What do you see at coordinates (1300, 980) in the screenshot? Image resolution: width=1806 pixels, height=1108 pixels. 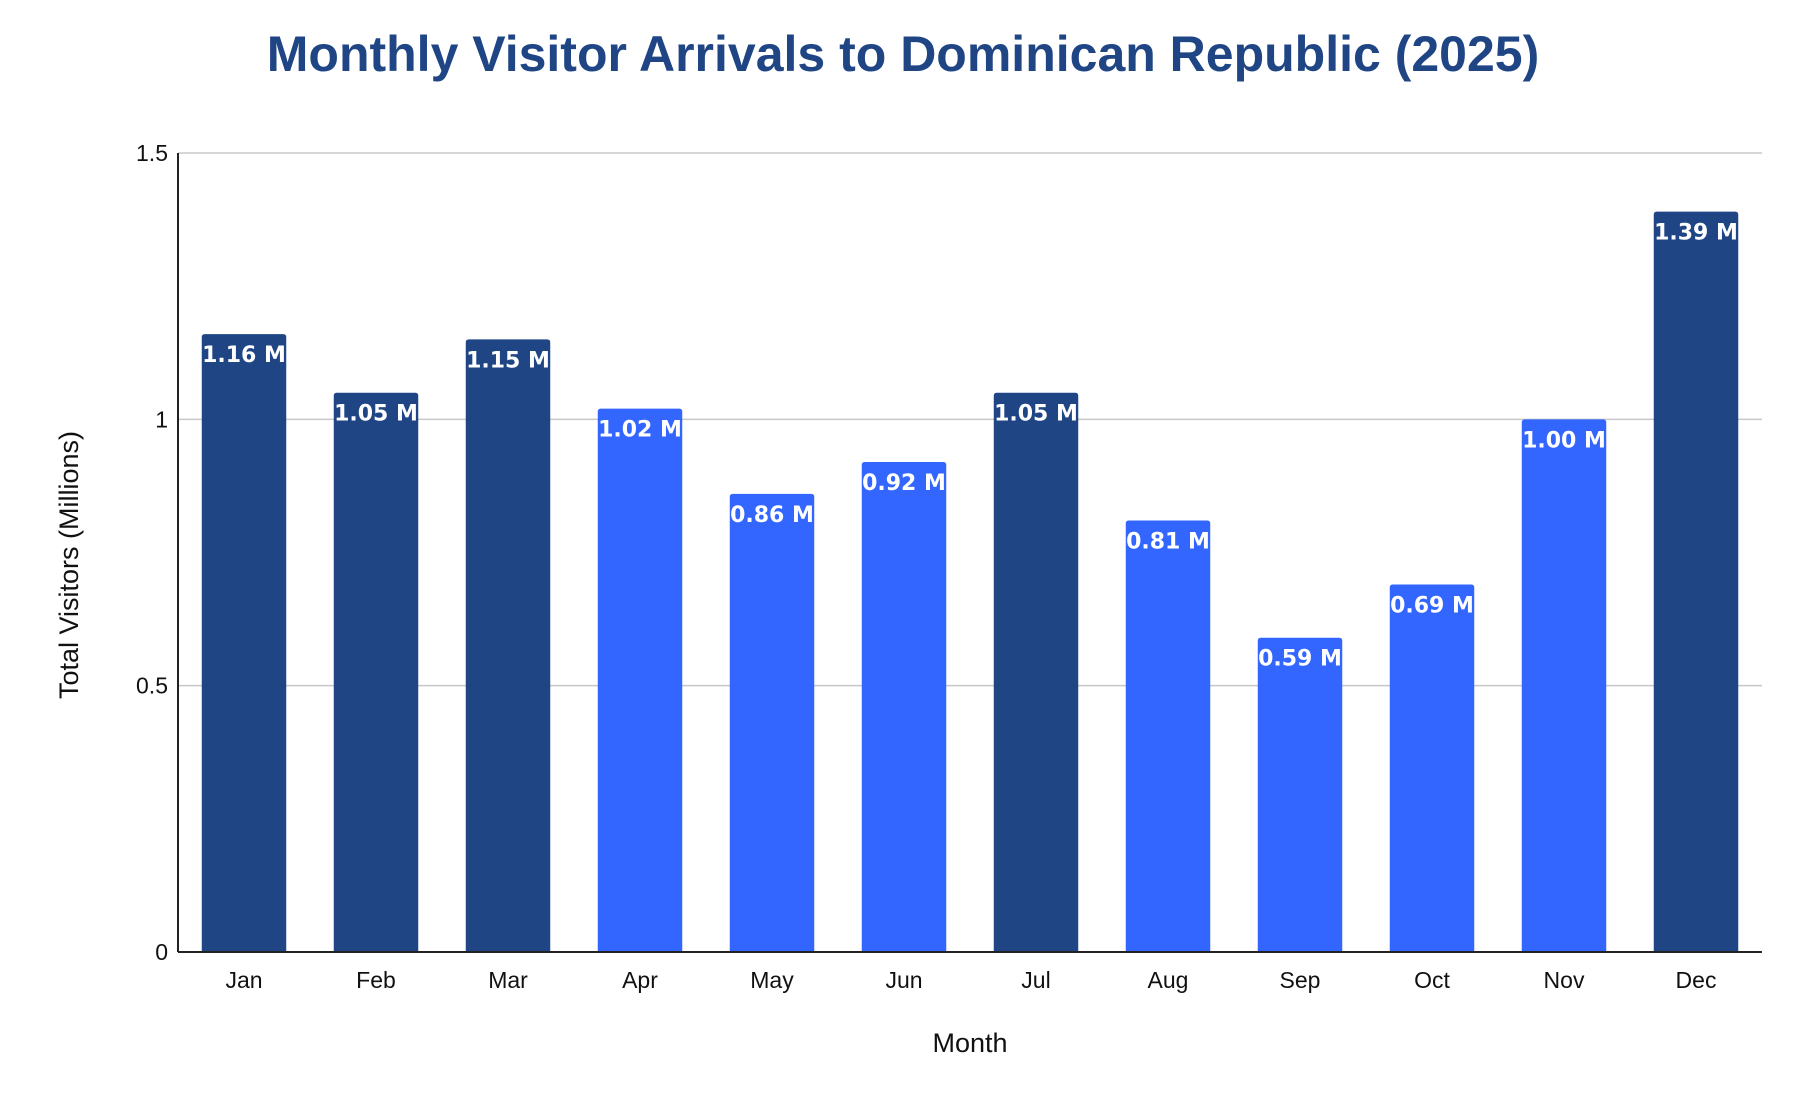 I see `x-tick-label: Sep` at bounding box center [1300, 980].